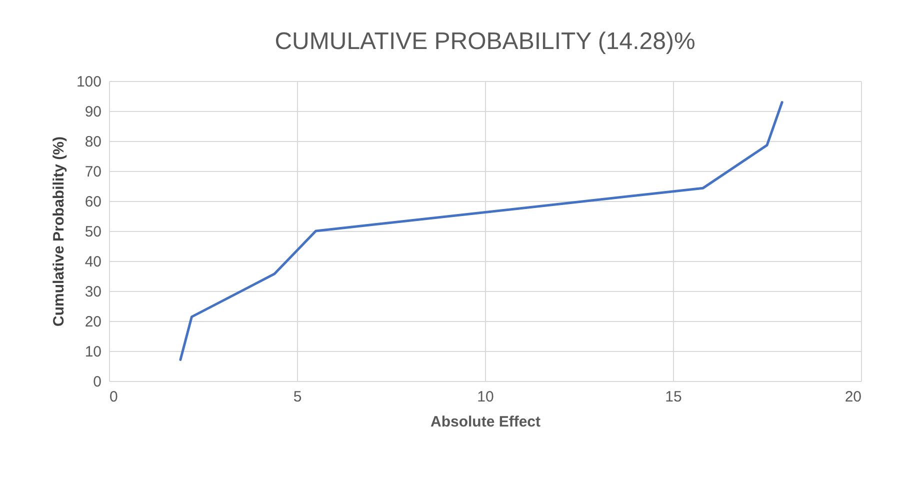 The height and width of the screenshot is (483, 920). Describe the element at coordinates (97, 382) in the screenshot. I see `y-tick-label: 0` at that location.